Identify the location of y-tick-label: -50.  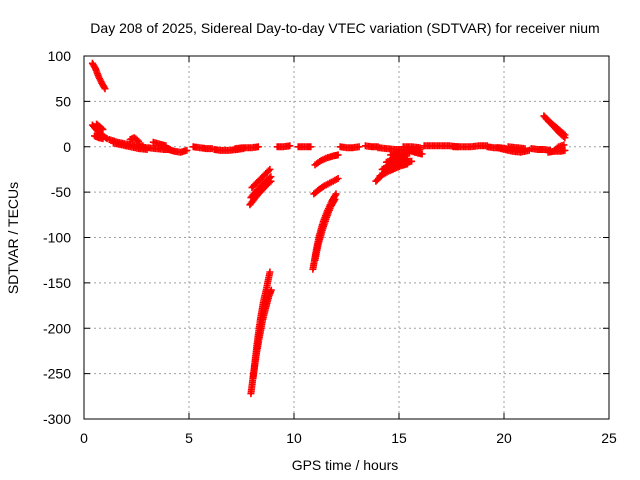
(61, 192).